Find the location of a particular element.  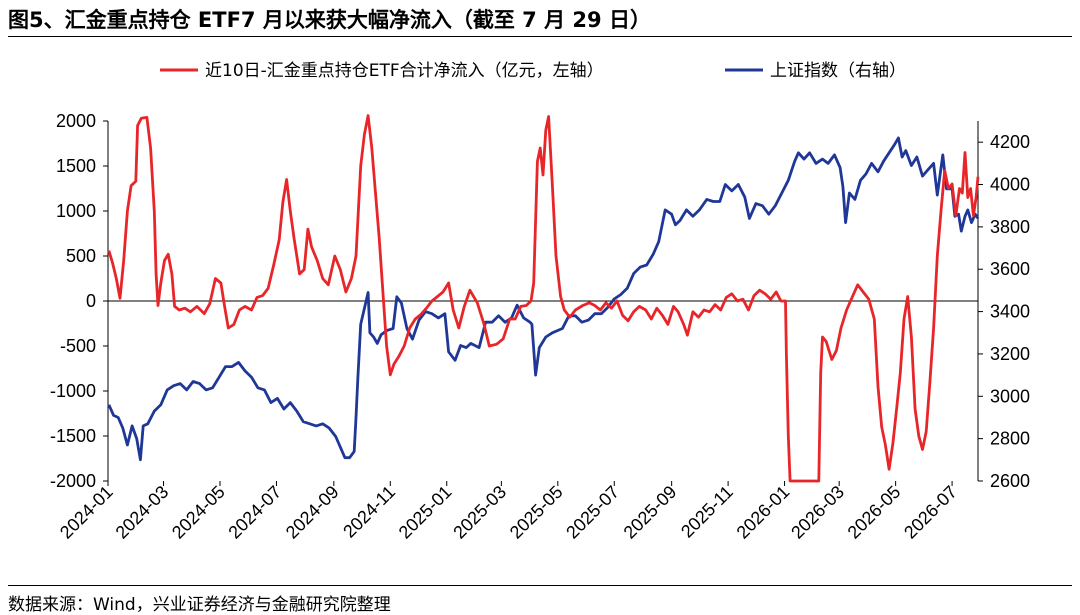

legend-label-left-series: 近10日-汇金重点持仓ETF合计净流入（亿元，左轴） is located at coordinates (404, 71).